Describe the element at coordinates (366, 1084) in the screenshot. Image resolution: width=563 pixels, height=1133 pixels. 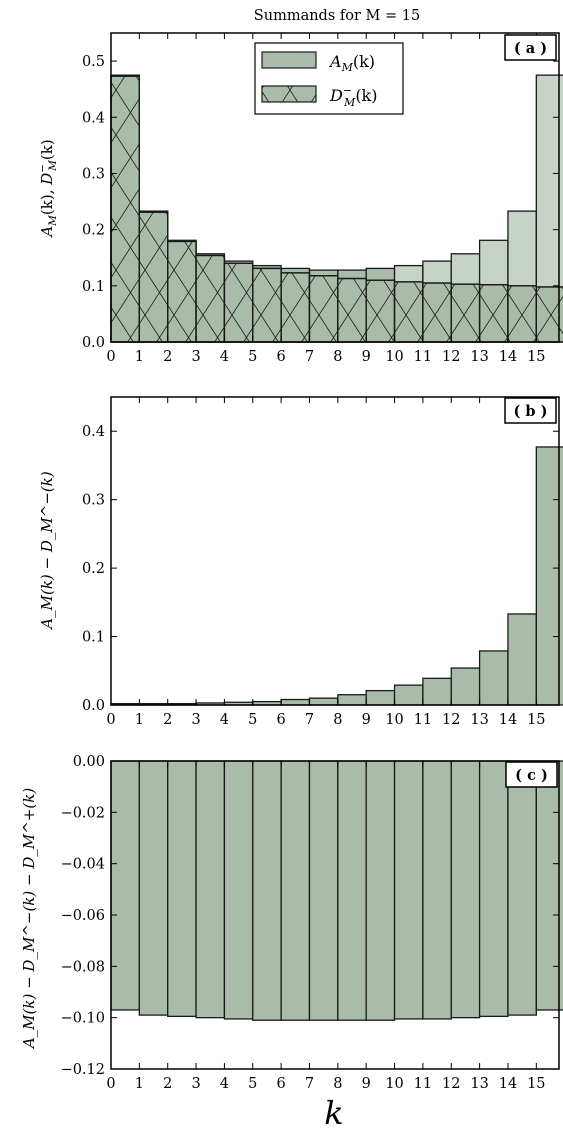
I see `xtick-label-panel-c-9: 9` at that location.